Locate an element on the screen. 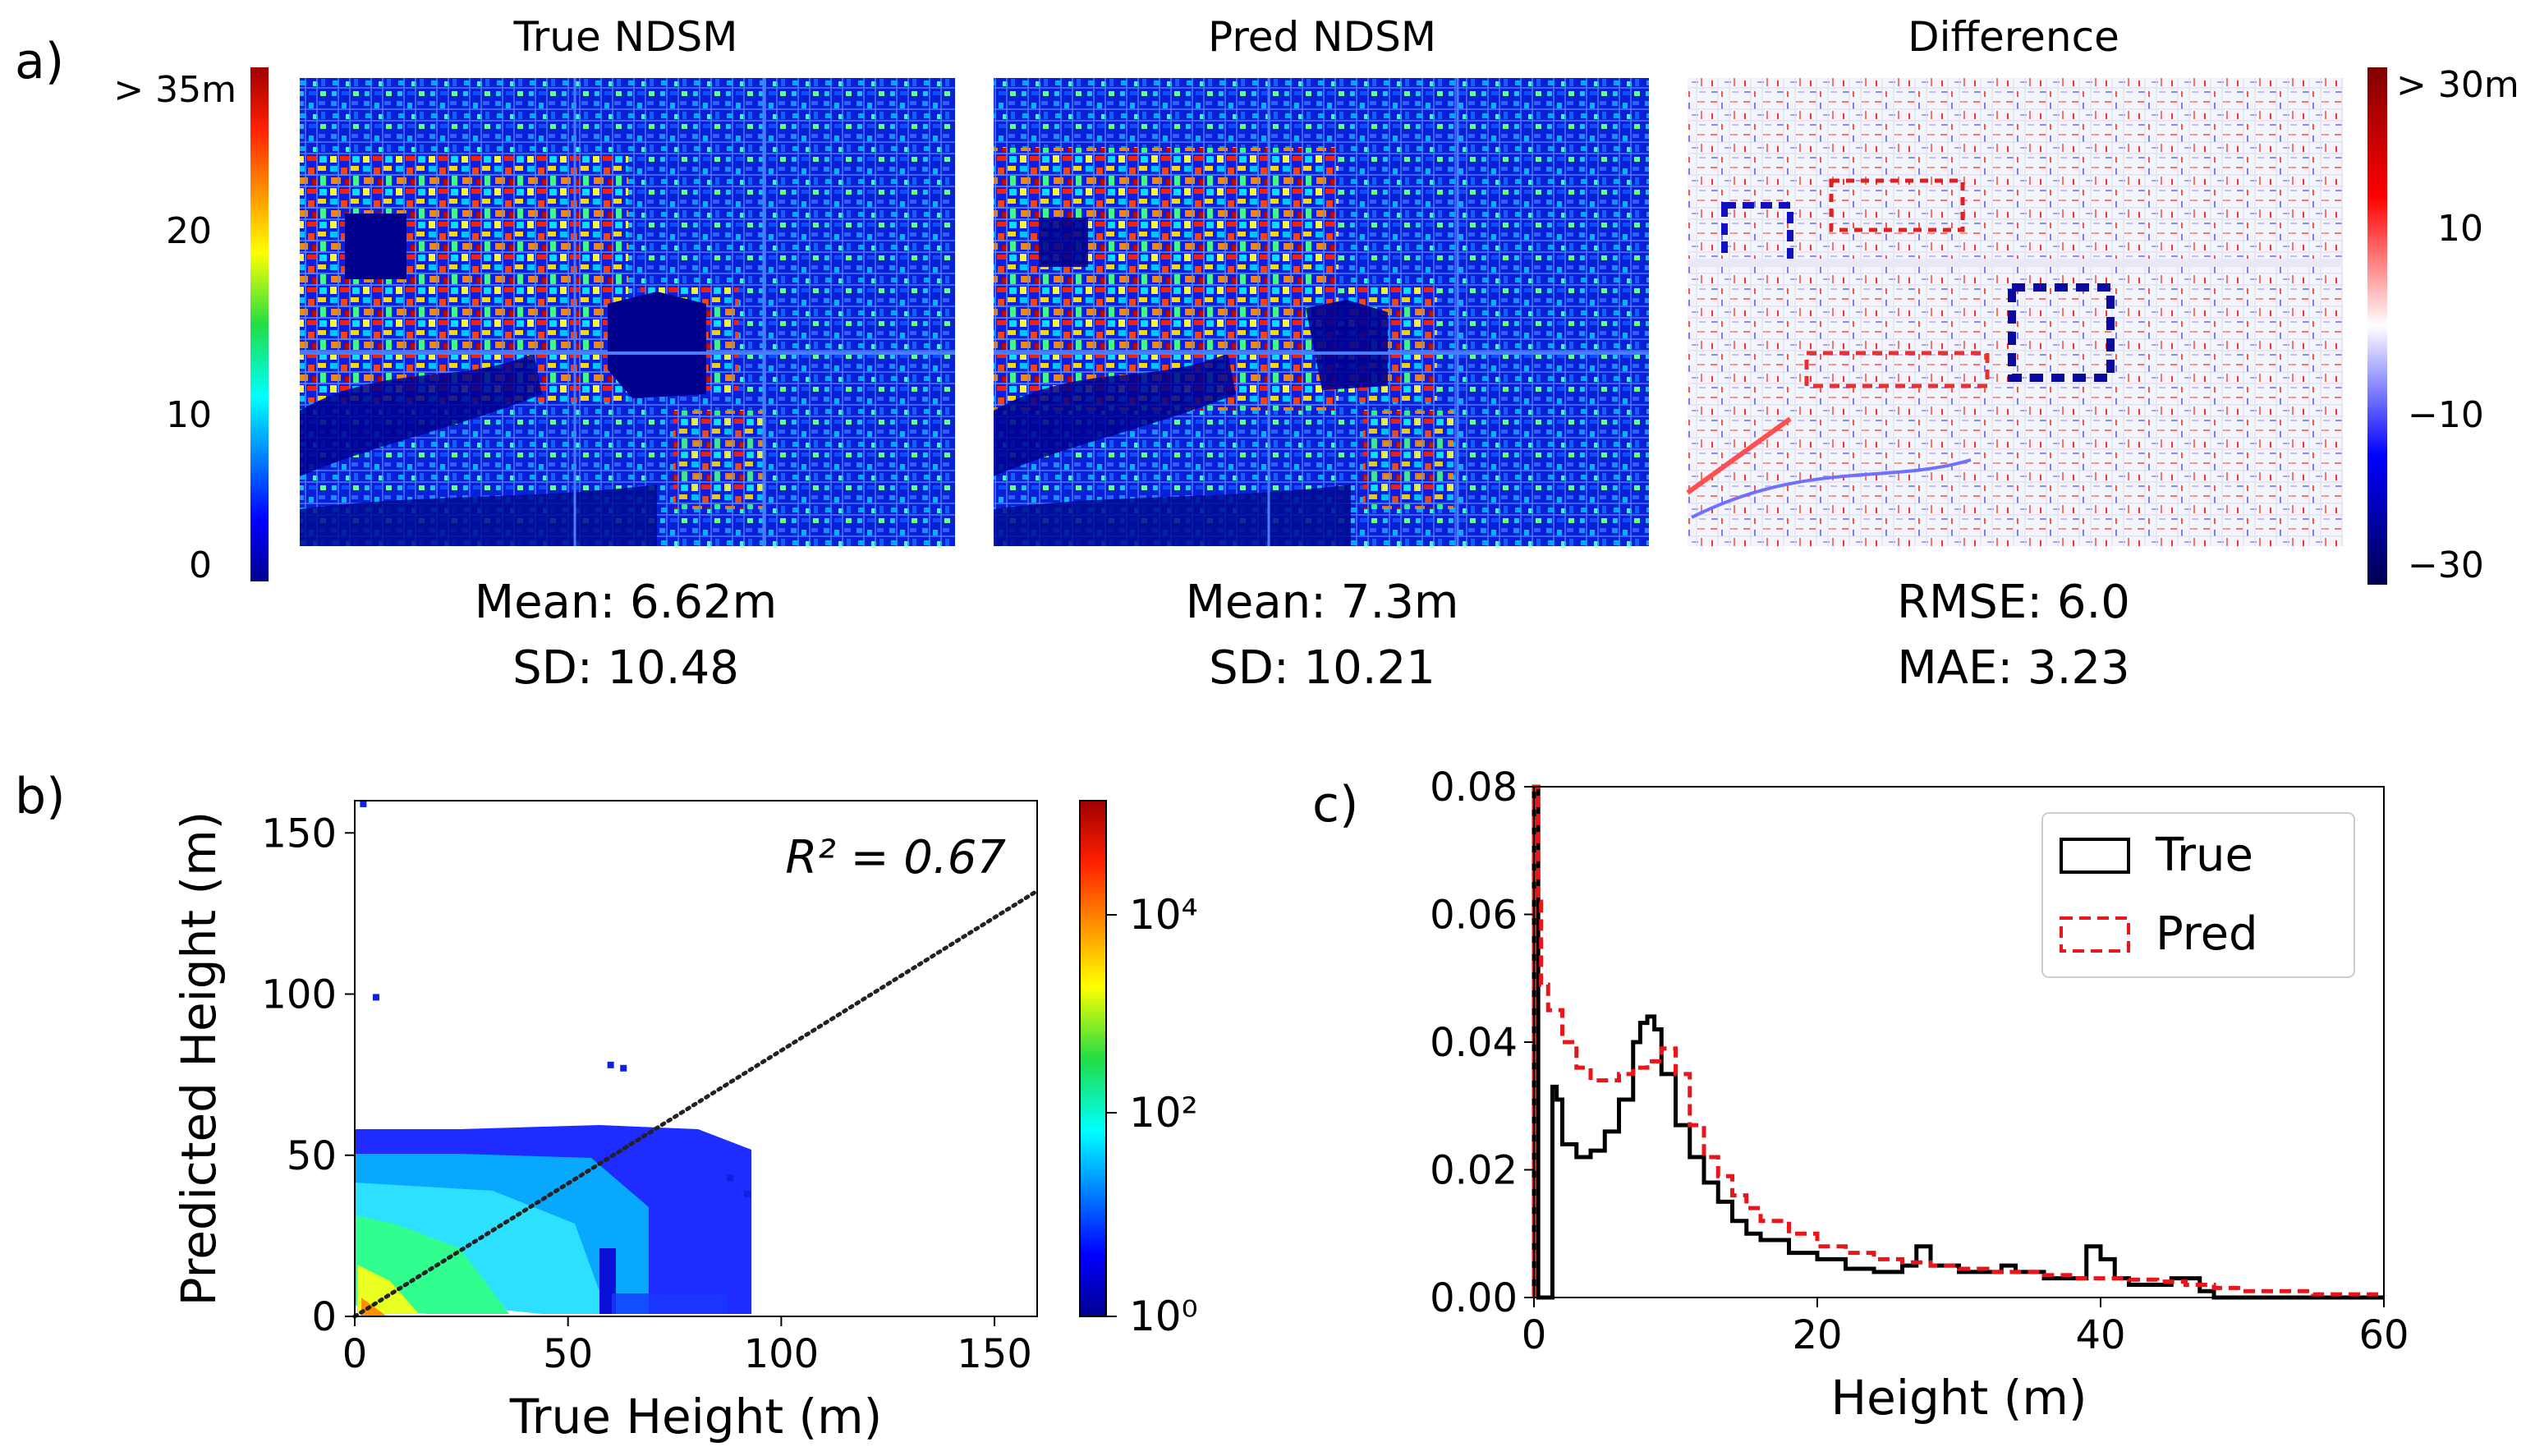  difference-rmse: RMSE: 6.0 is located at coordinates (2013, 602).